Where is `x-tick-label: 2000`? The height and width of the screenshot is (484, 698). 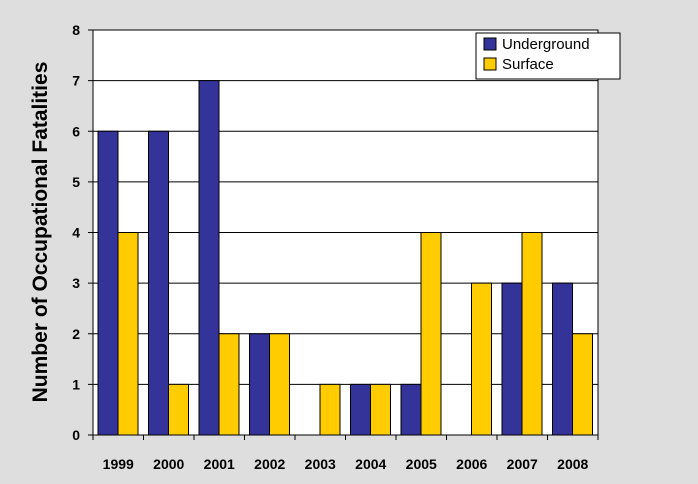
x-tick-label: 2000 is located at coordinates (168, 464).